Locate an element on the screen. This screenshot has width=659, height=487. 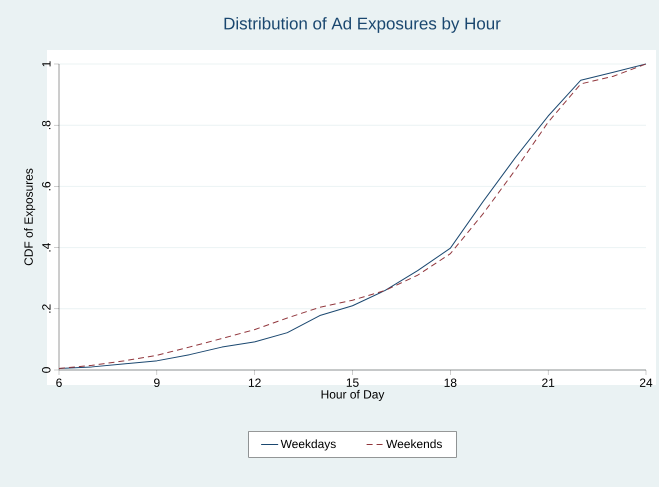
x-tick-label: 24 is located at coordinates (646, 382).